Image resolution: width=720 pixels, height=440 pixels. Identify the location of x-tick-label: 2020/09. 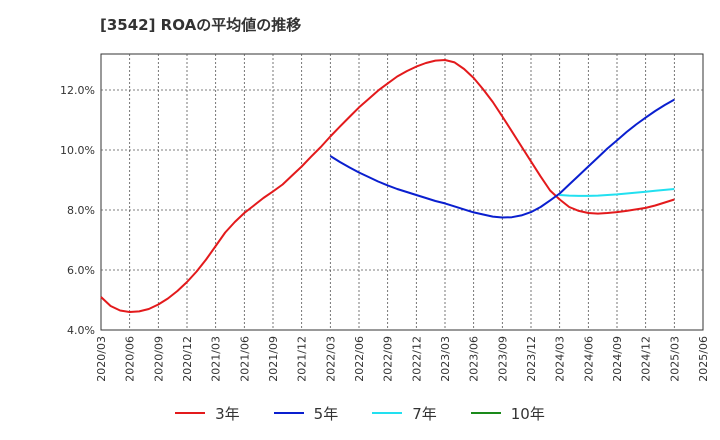
(158, 359).